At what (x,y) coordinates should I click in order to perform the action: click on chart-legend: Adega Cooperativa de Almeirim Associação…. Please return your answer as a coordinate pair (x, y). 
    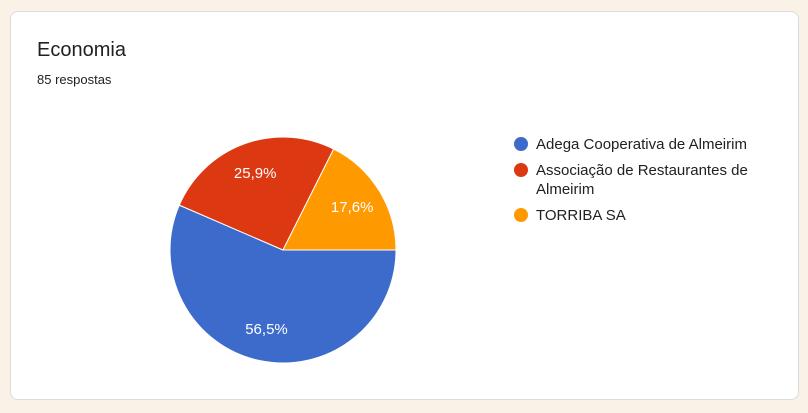
    Looking at the image, I should click on (651, 183).